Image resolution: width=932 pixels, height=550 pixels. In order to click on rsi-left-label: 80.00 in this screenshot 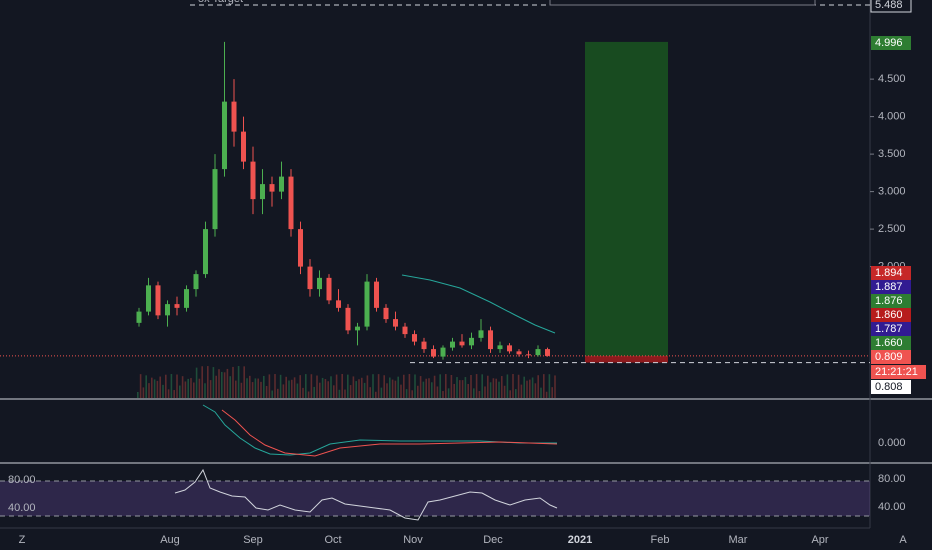, I will do `click(22, 480)`.